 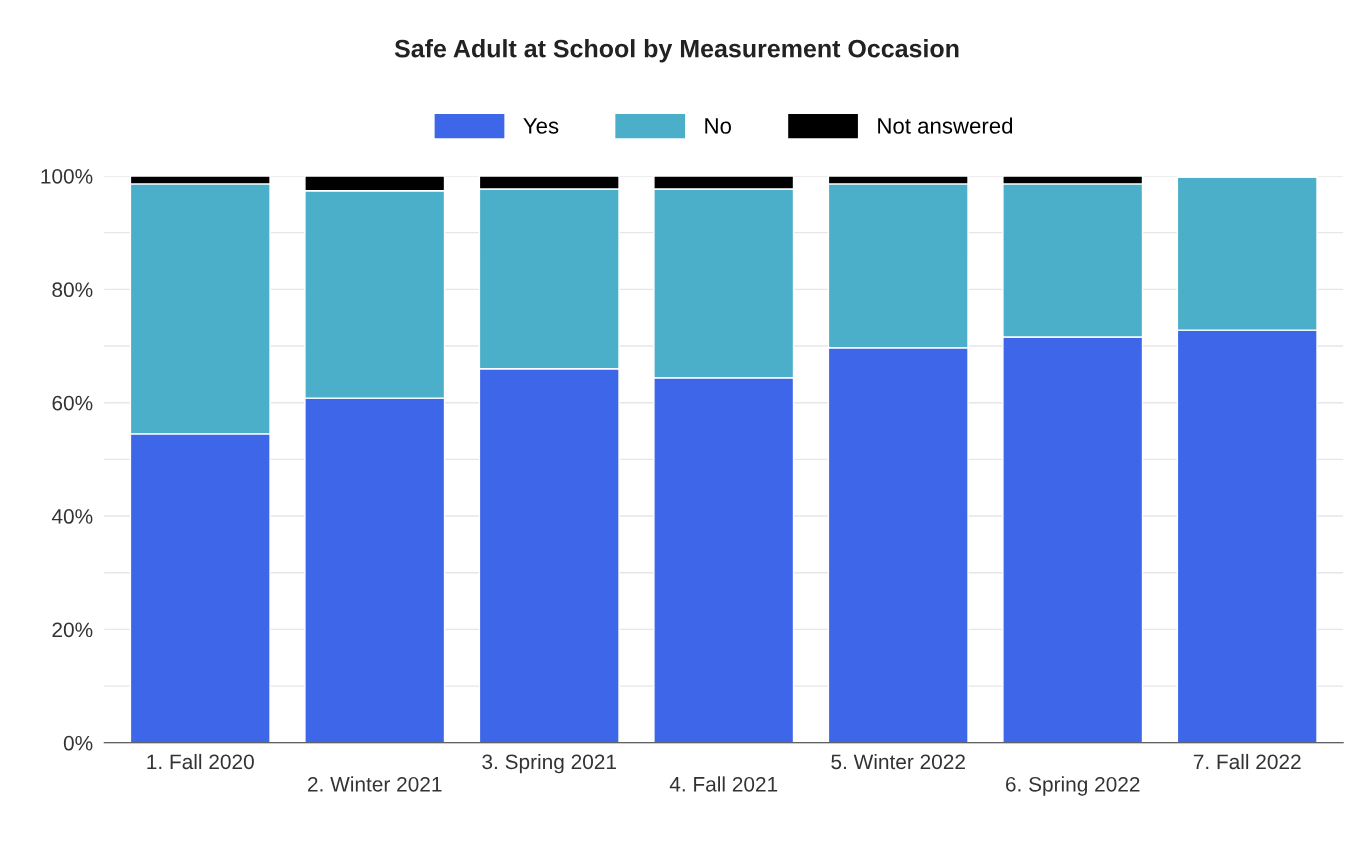 I want to click on y-tick-label: 20%, so click(x=72, y=630).